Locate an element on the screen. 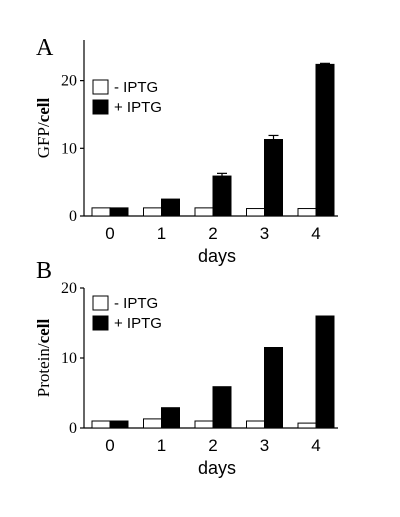  panel-letter: B is located at coordinates (44, 271).